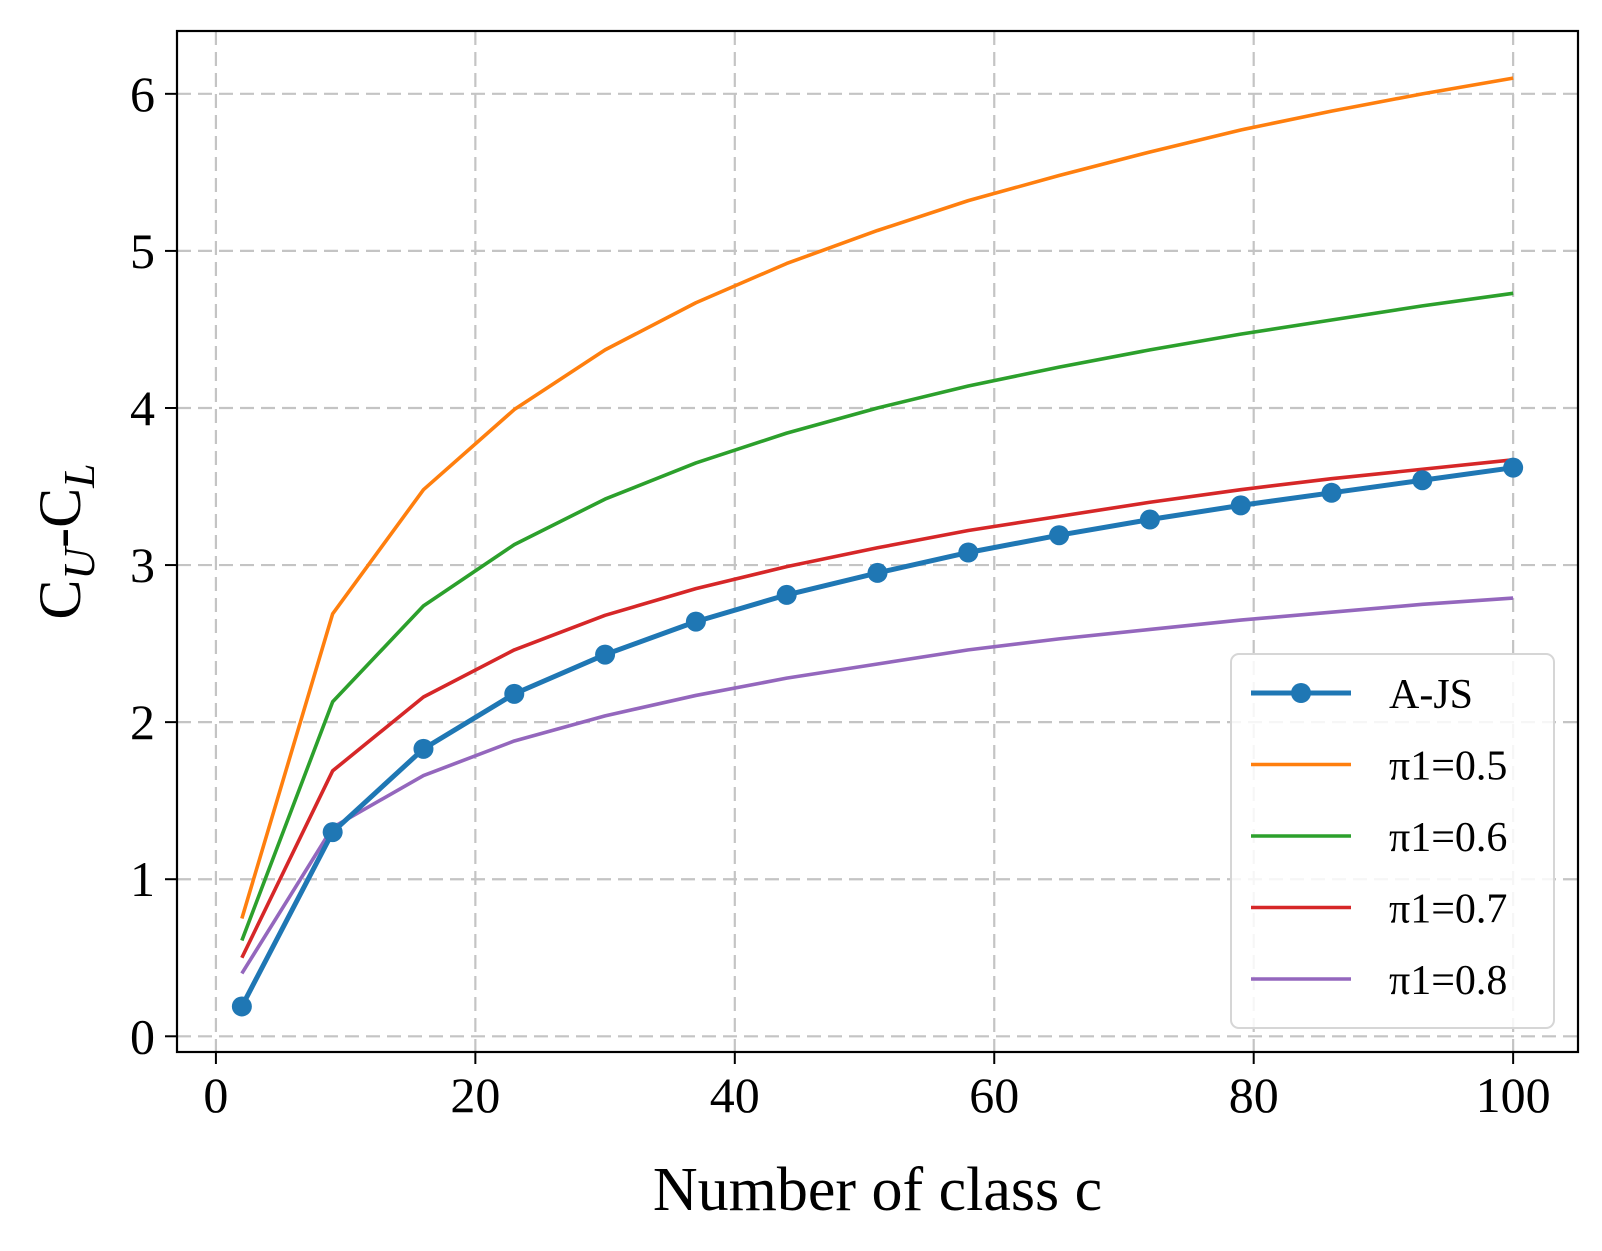  What do you see at coordinates (1362, 695) in the screenshot?
I see `legend-item-a-js: A-JS` at bounding box center [1362, 695].